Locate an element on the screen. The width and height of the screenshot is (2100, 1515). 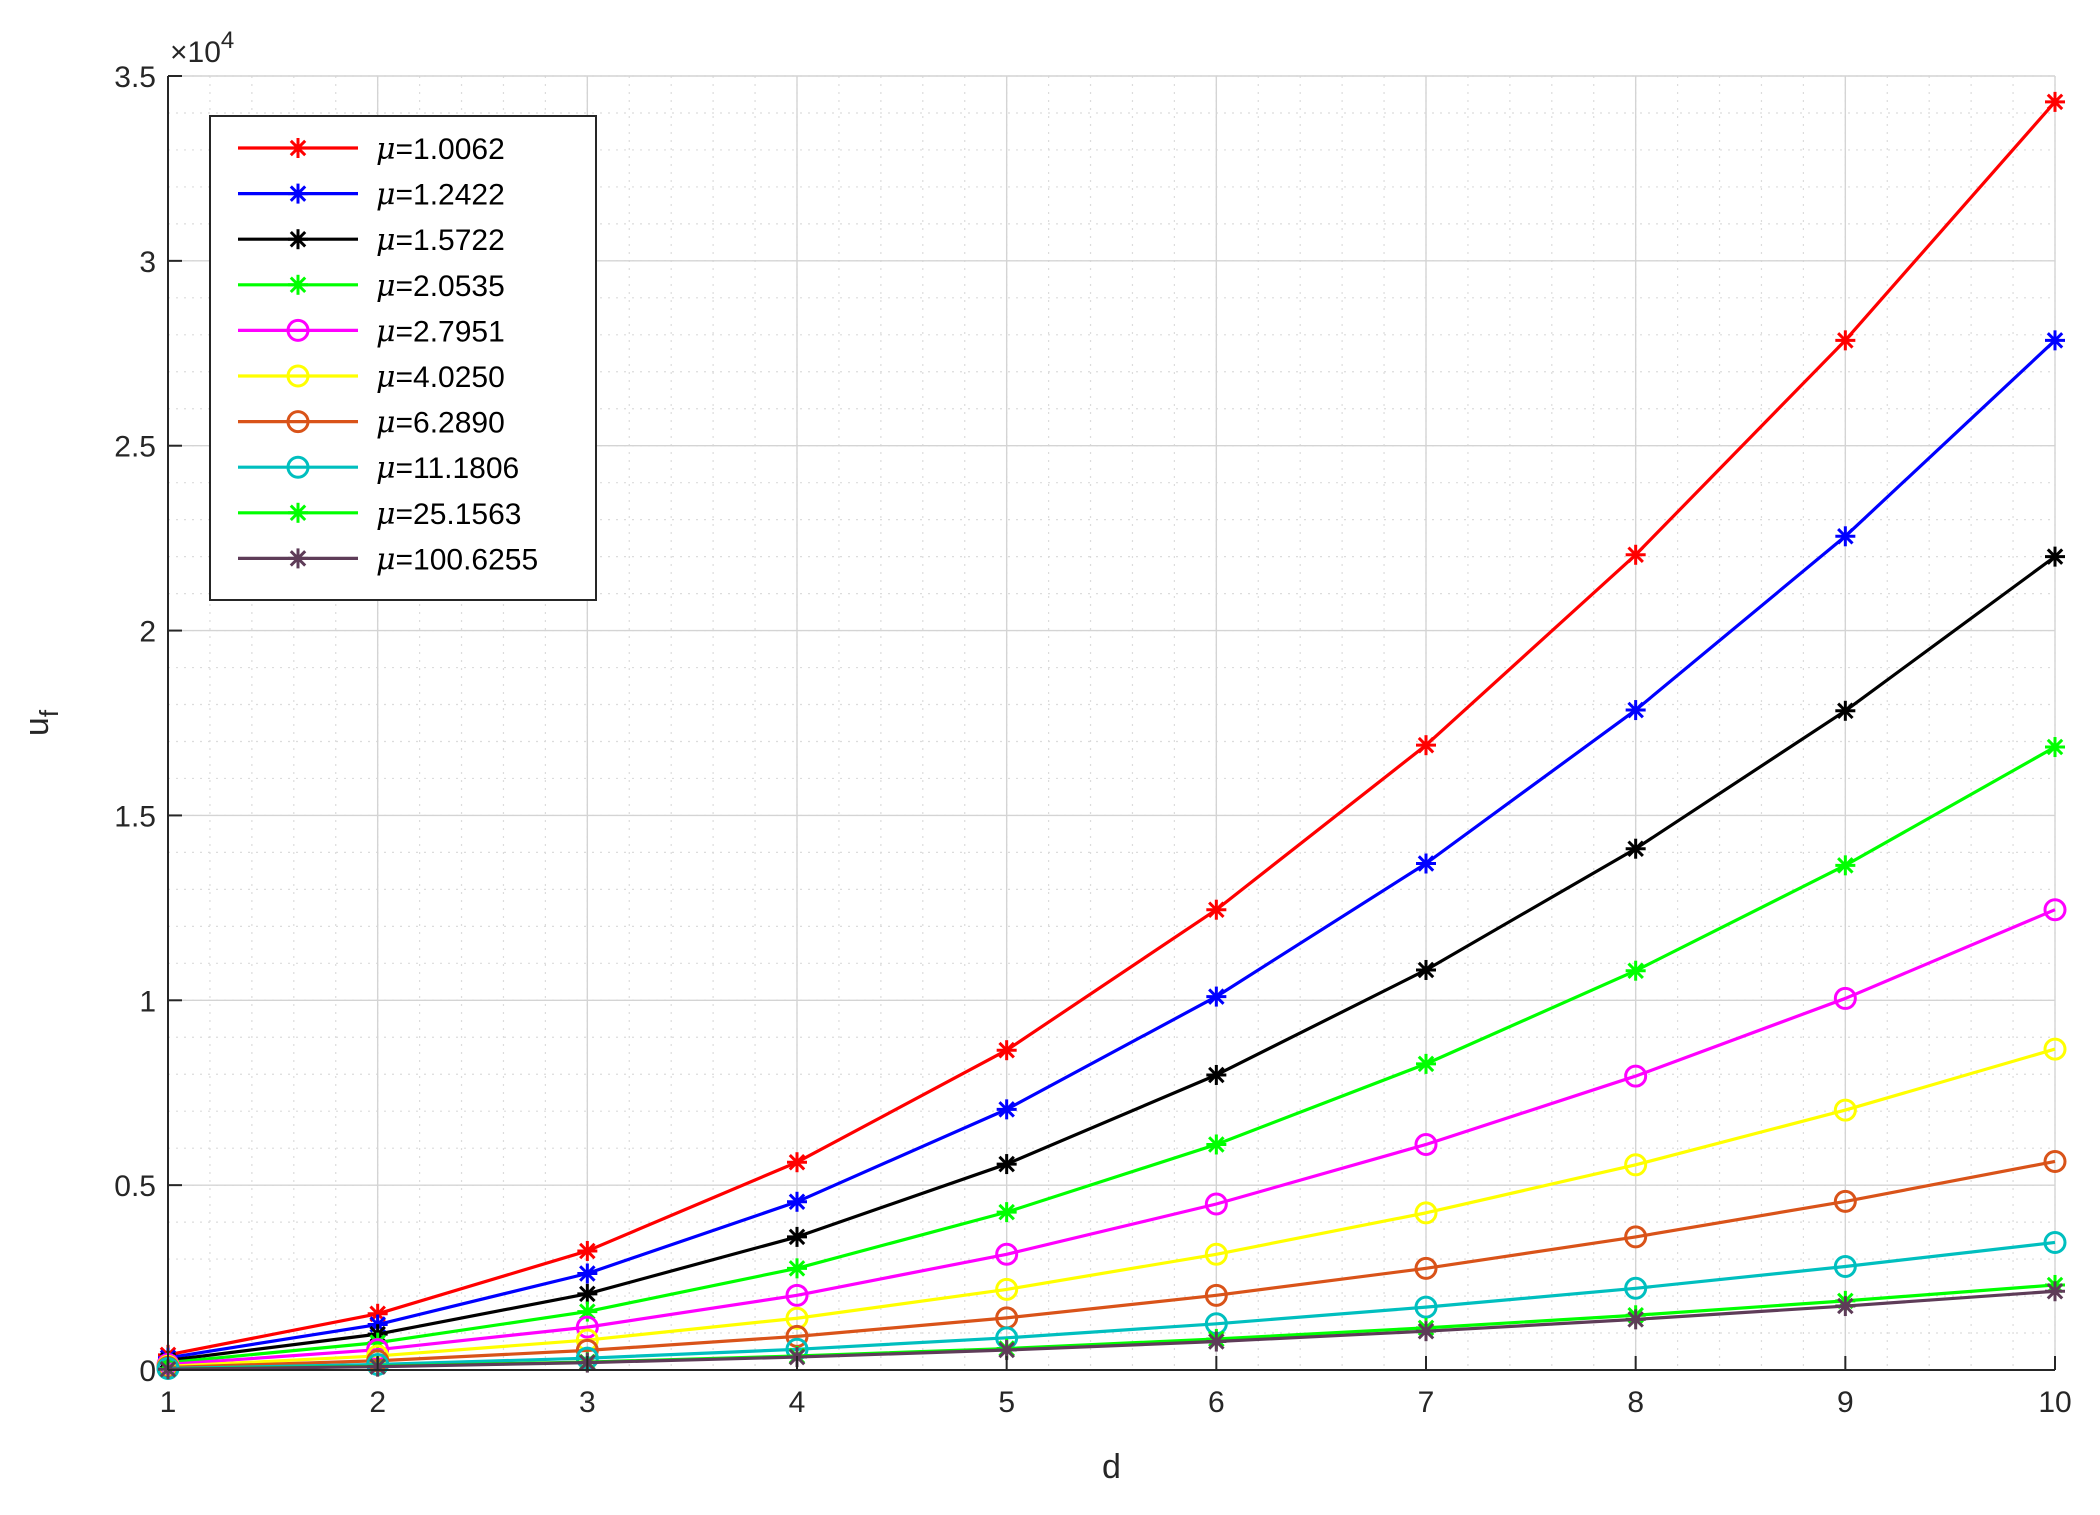
legend-label: μ=11.1806 is located at coordinates (447, 468).